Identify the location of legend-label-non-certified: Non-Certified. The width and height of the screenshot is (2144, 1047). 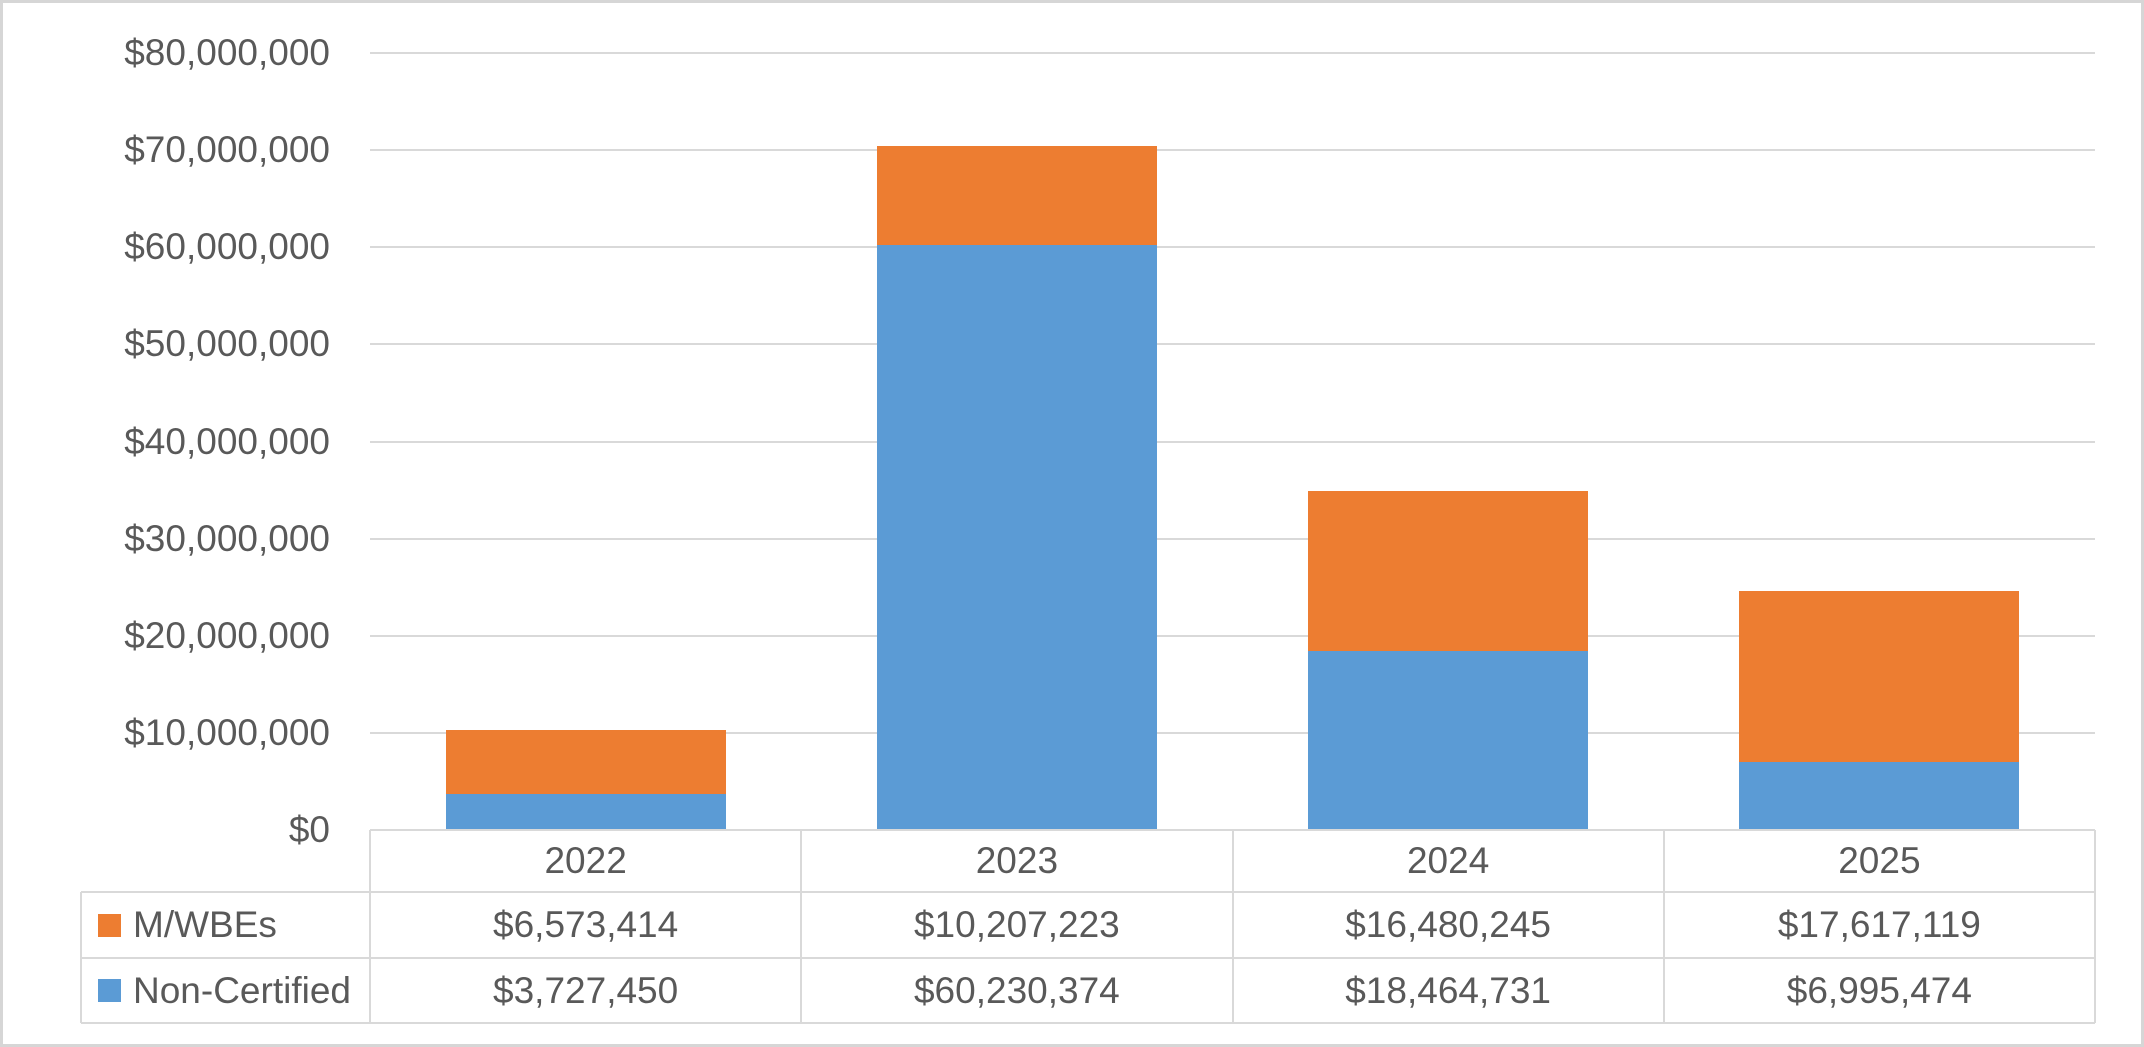
(242, 990).